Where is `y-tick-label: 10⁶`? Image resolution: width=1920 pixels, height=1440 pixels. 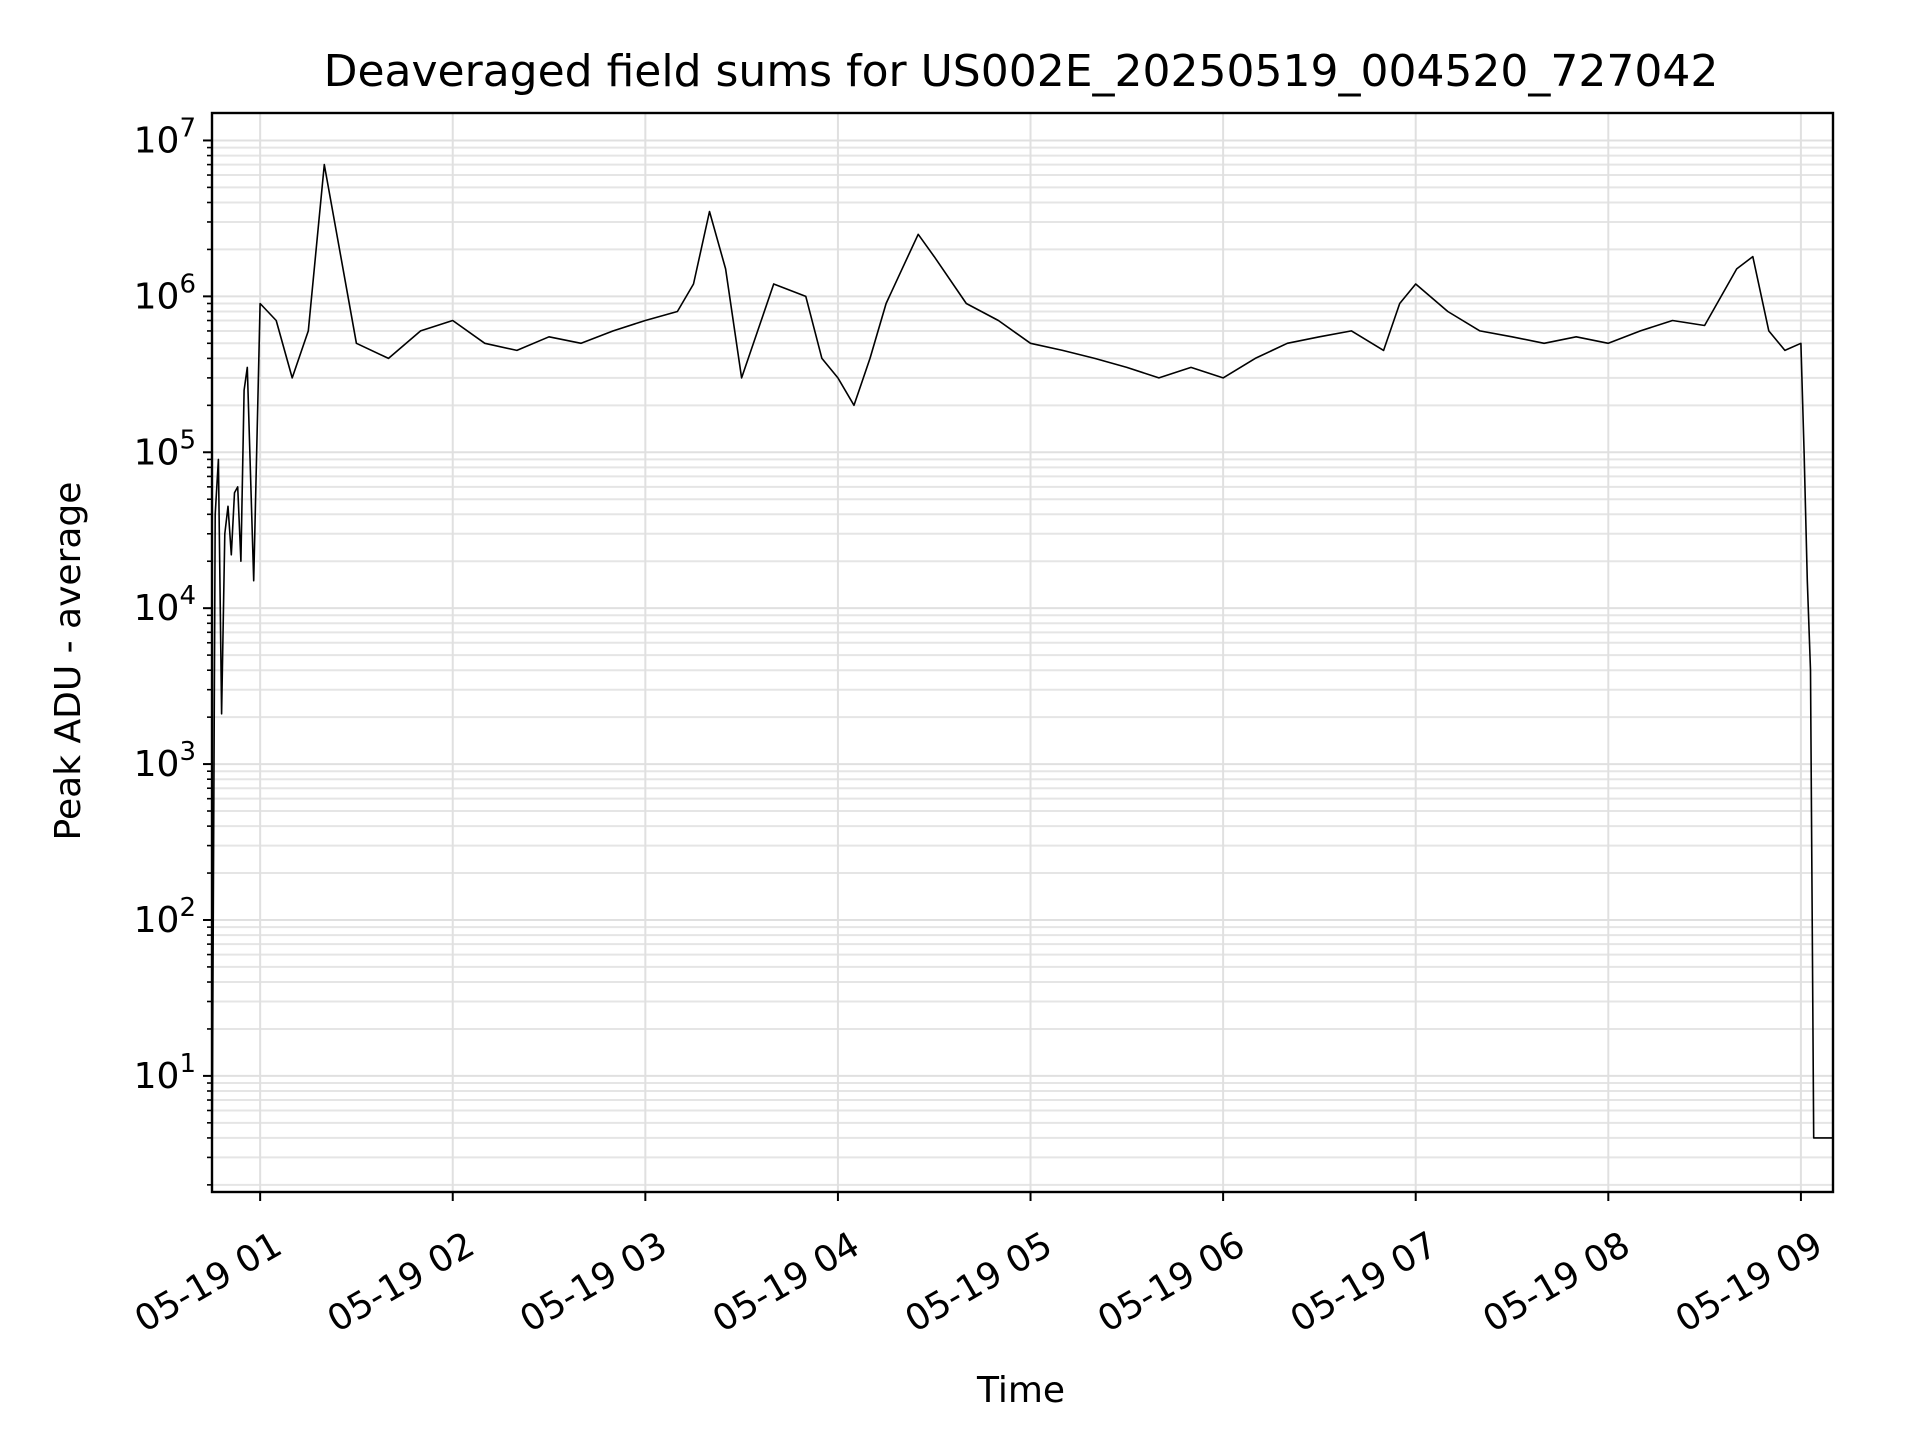 y-tick-label: 10⁶ is located at coordinates (165, 293).